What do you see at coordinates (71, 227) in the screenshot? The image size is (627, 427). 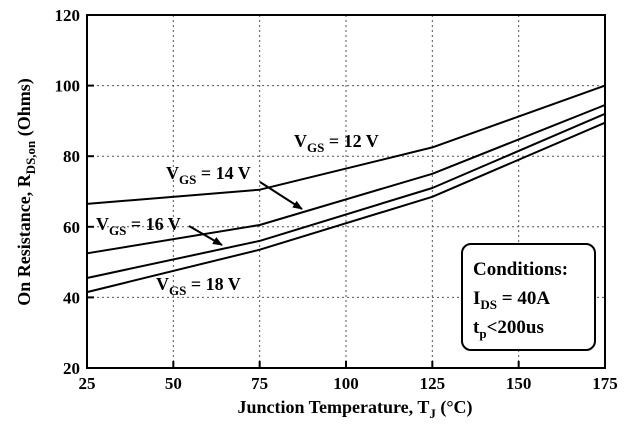 I see `y-tick-label: 60` at bounding box center [71, 227].